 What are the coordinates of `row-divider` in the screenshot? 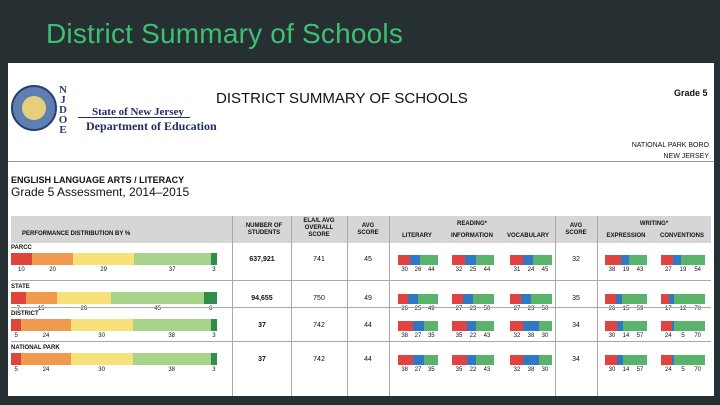 It's located at (361, 341).